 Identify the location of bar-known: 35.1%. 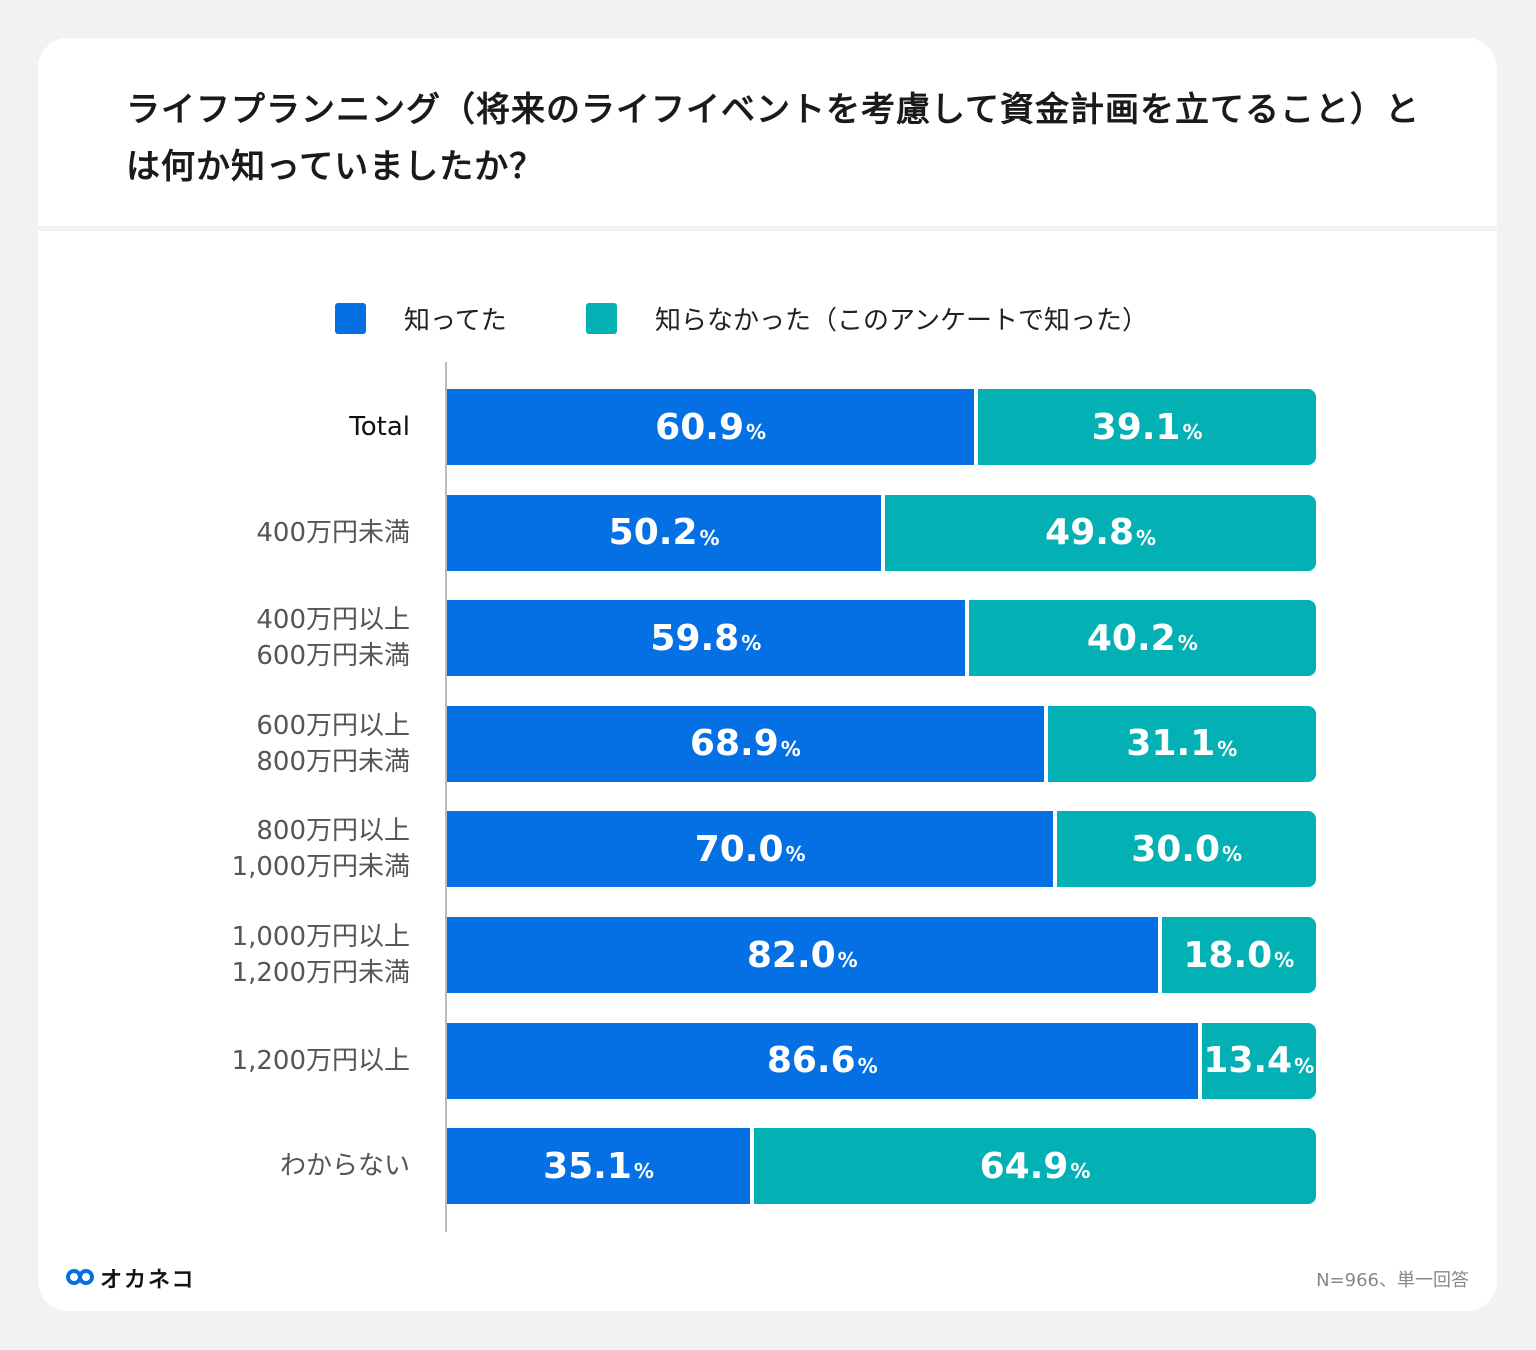
(599, 1166).